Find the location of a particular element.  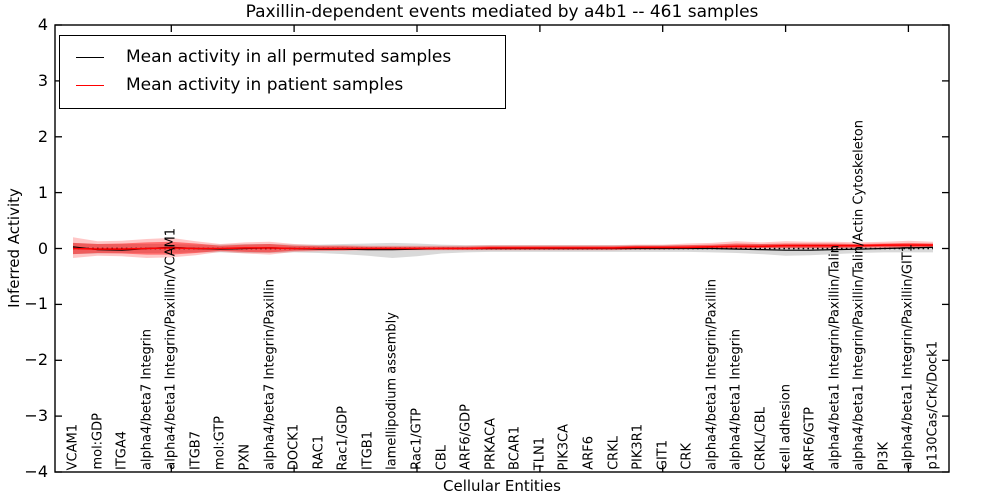

x-category-label: DOCK1 is located at coordinates (294, 446).